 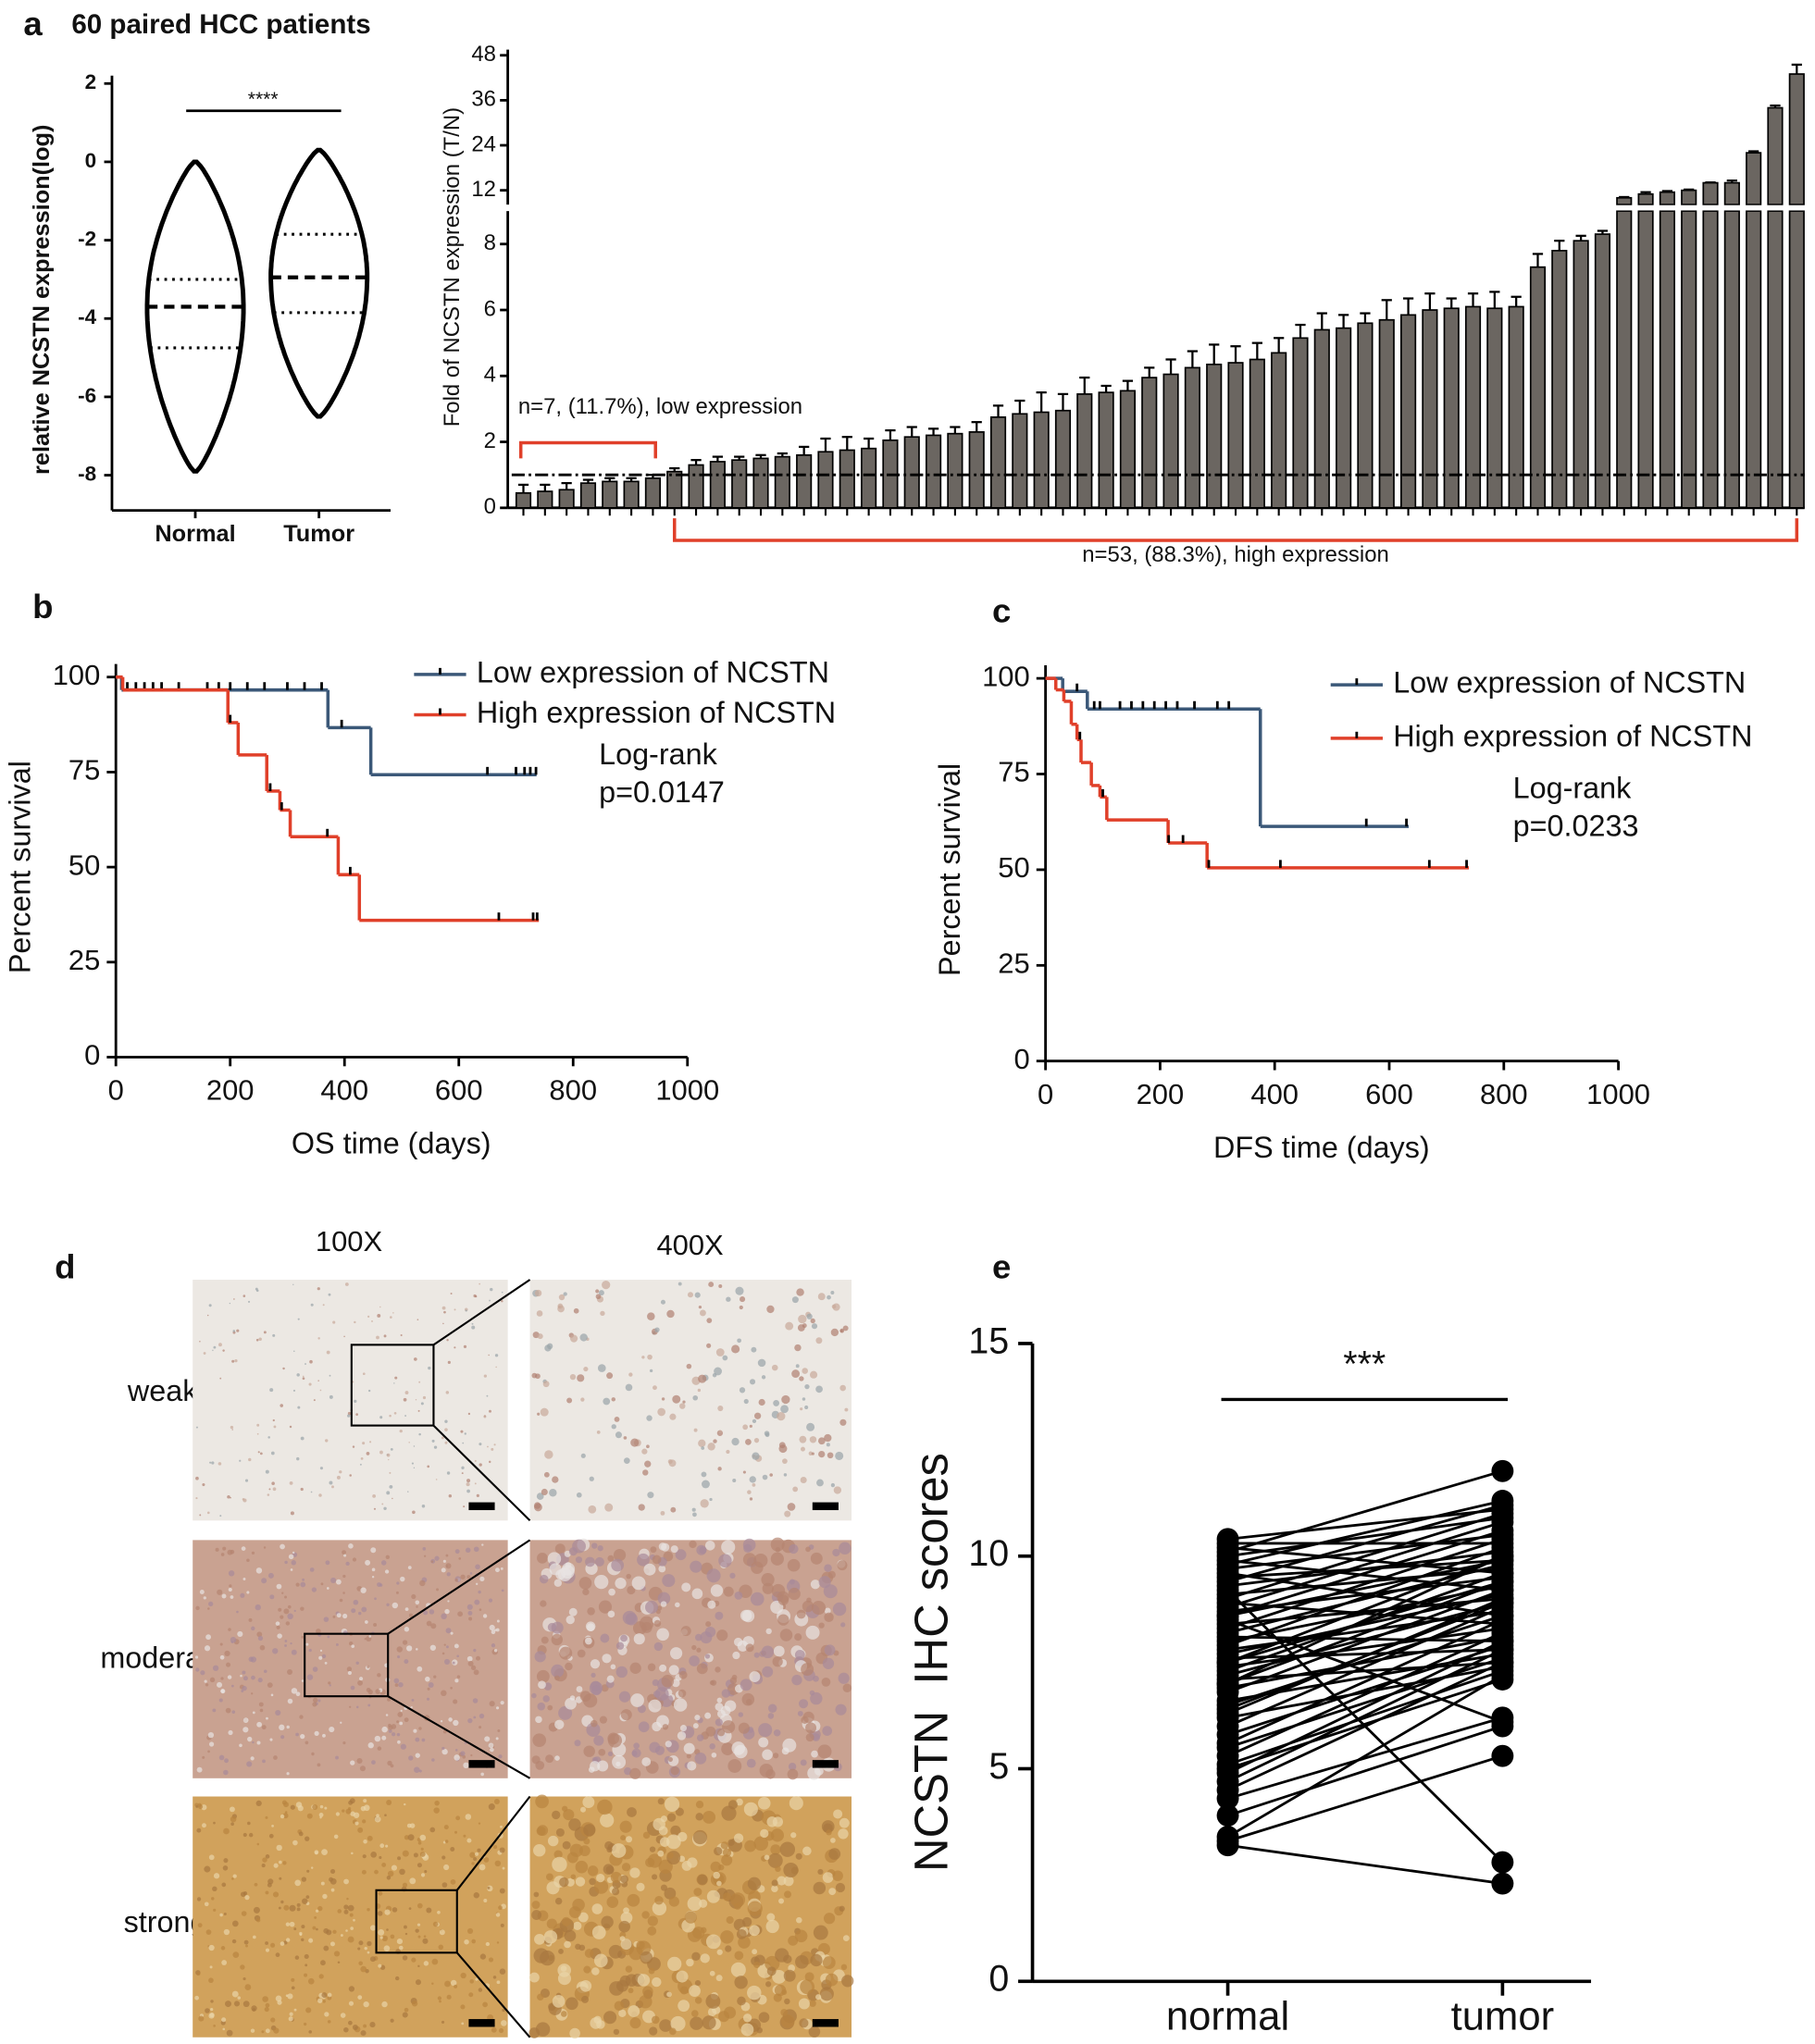 I want to click on x-tick-label: Normal, so click(x=195, y=534).